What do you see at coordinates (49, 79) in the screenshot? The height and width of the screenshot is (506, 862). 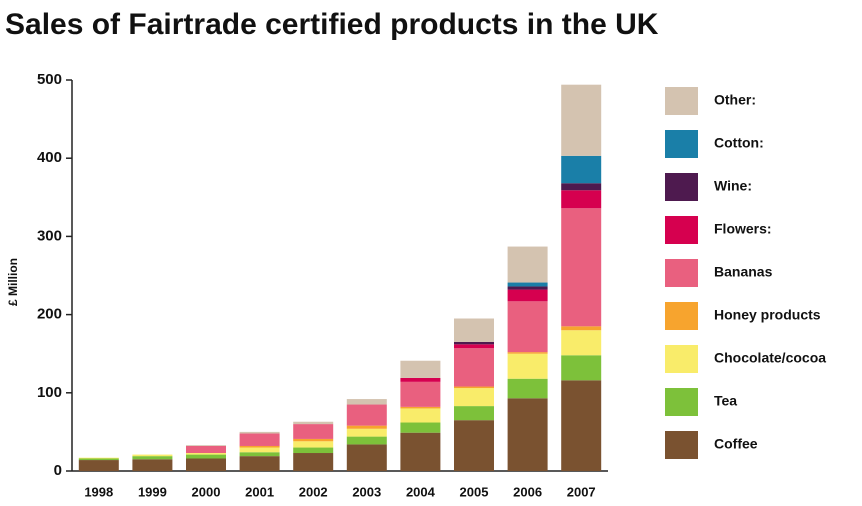 I see `y-tick-label: 500` at bounding box center [49, 79].